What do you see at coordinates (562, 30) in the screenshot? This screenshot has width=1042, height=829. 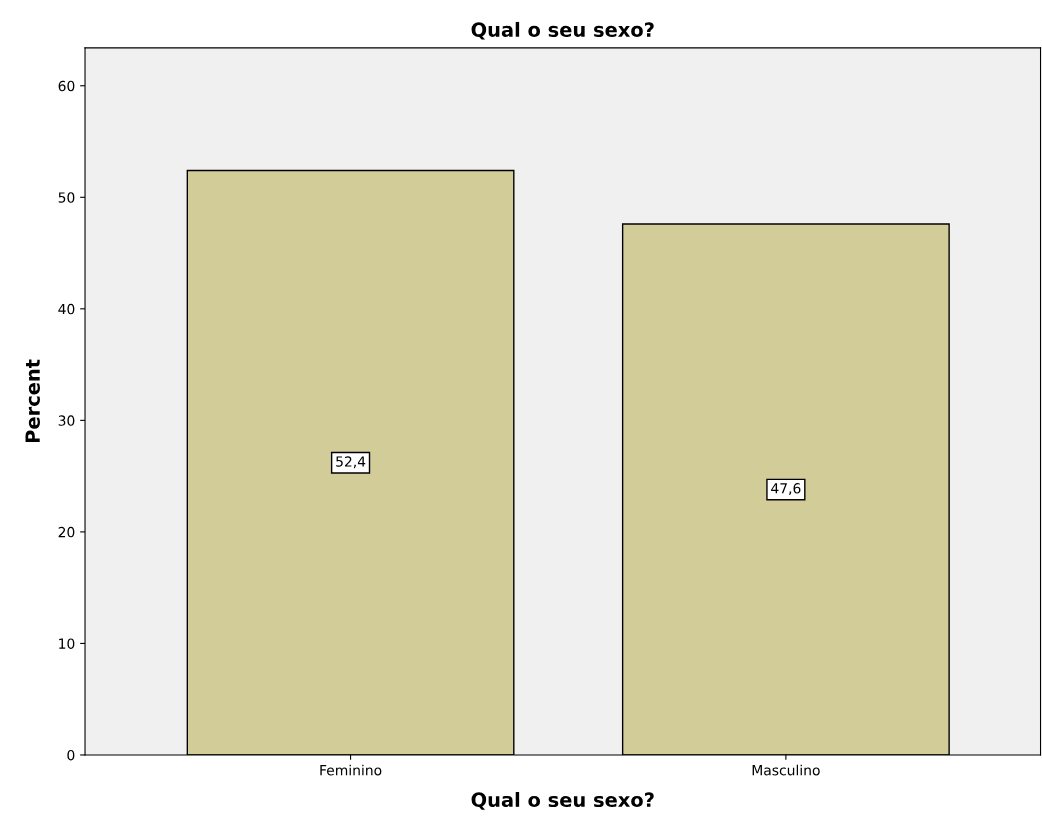 I see `chart-title: Qual o seu sexo?` at bounding box center [562, 30].